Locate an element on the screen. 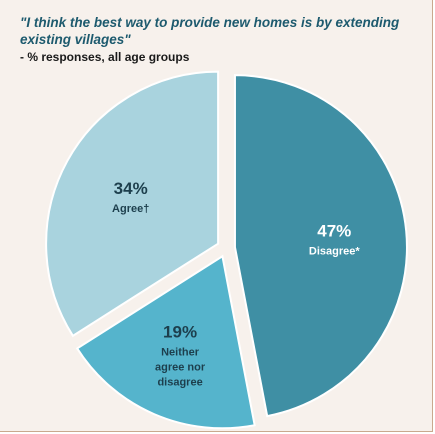  slice-percent-disagree: 47% is located at coordinates (334, 230).